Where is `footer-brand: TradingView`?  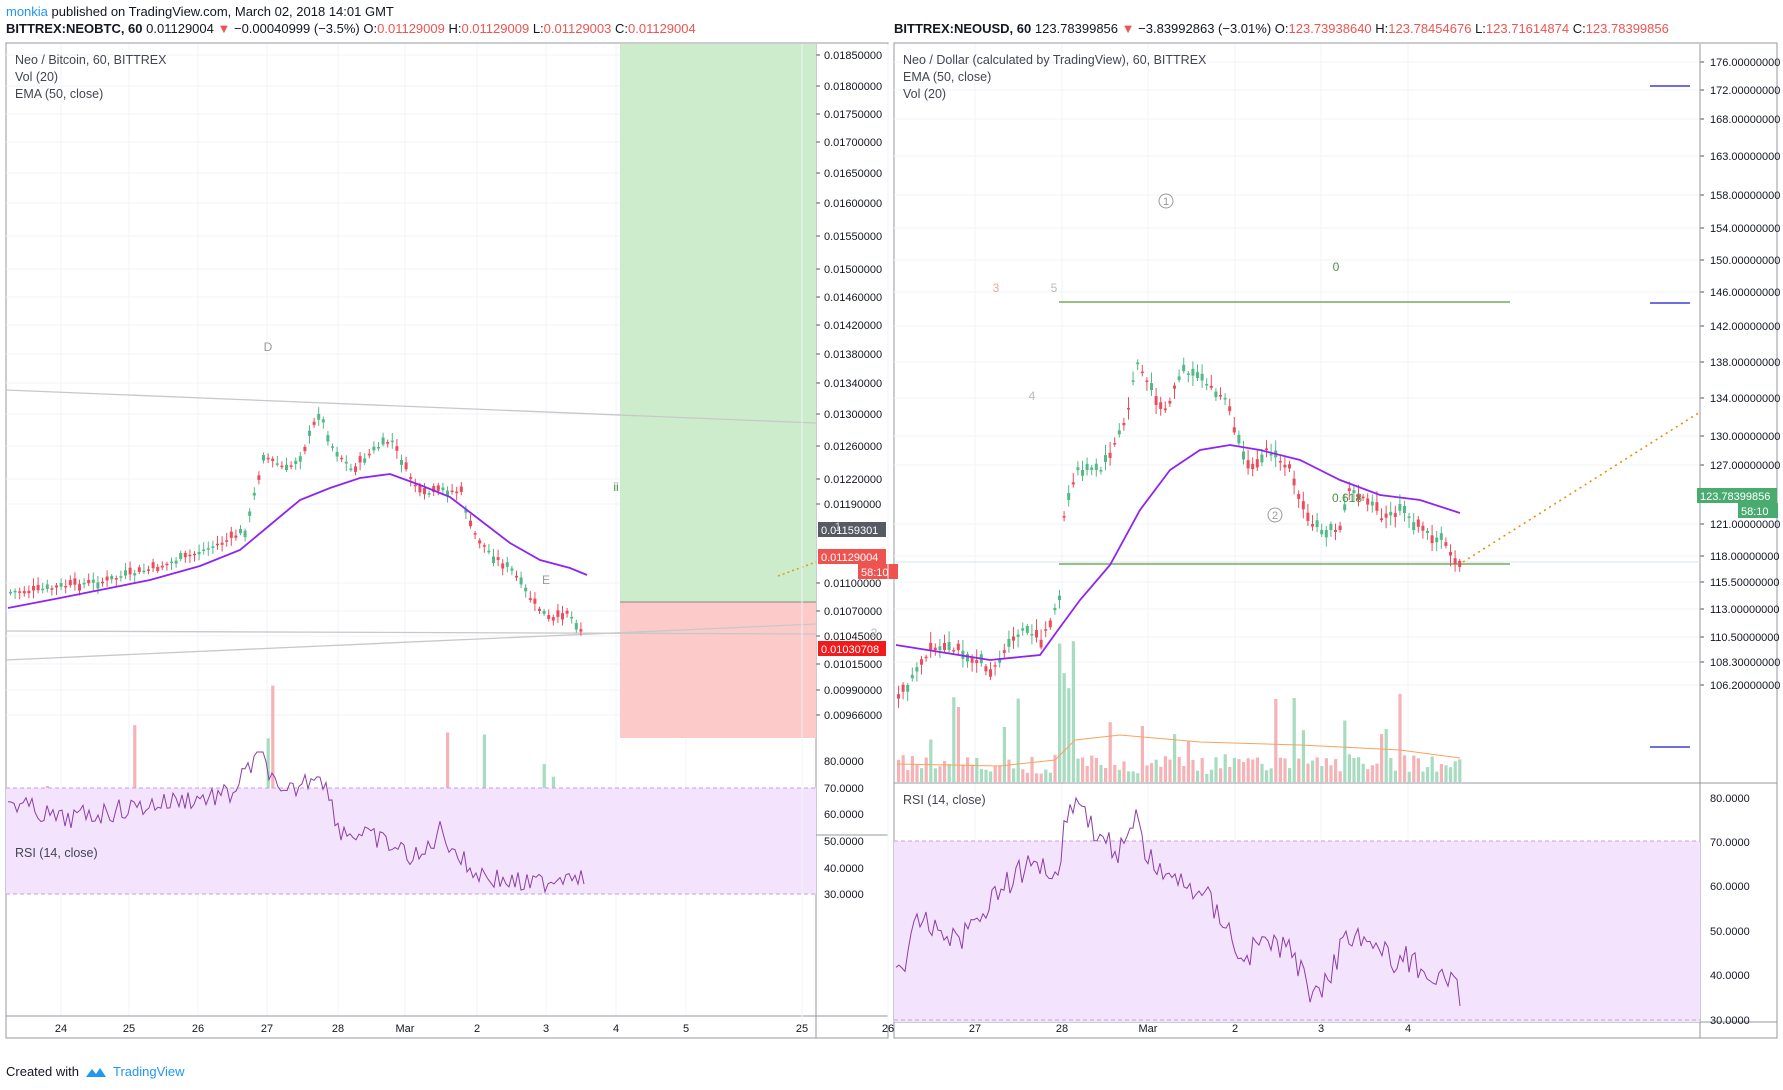 footer-brand: TradingView is located at coordinates (148, 1071).